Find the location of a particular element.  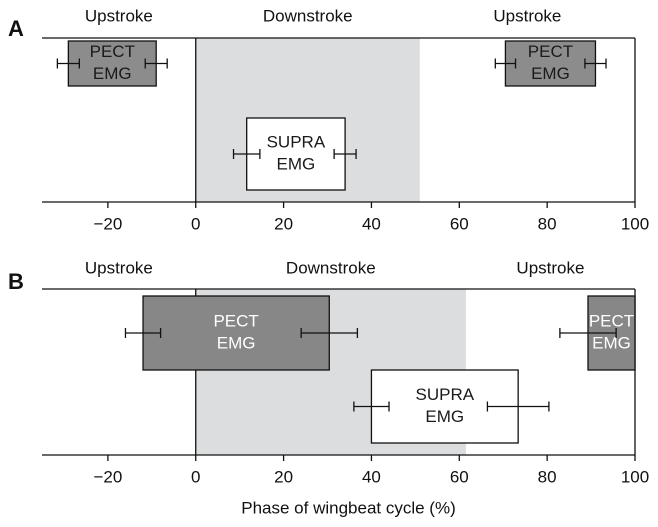

x-axis-label: Phase of wingbeat cycle (%) is located at coordinates (348, 507).